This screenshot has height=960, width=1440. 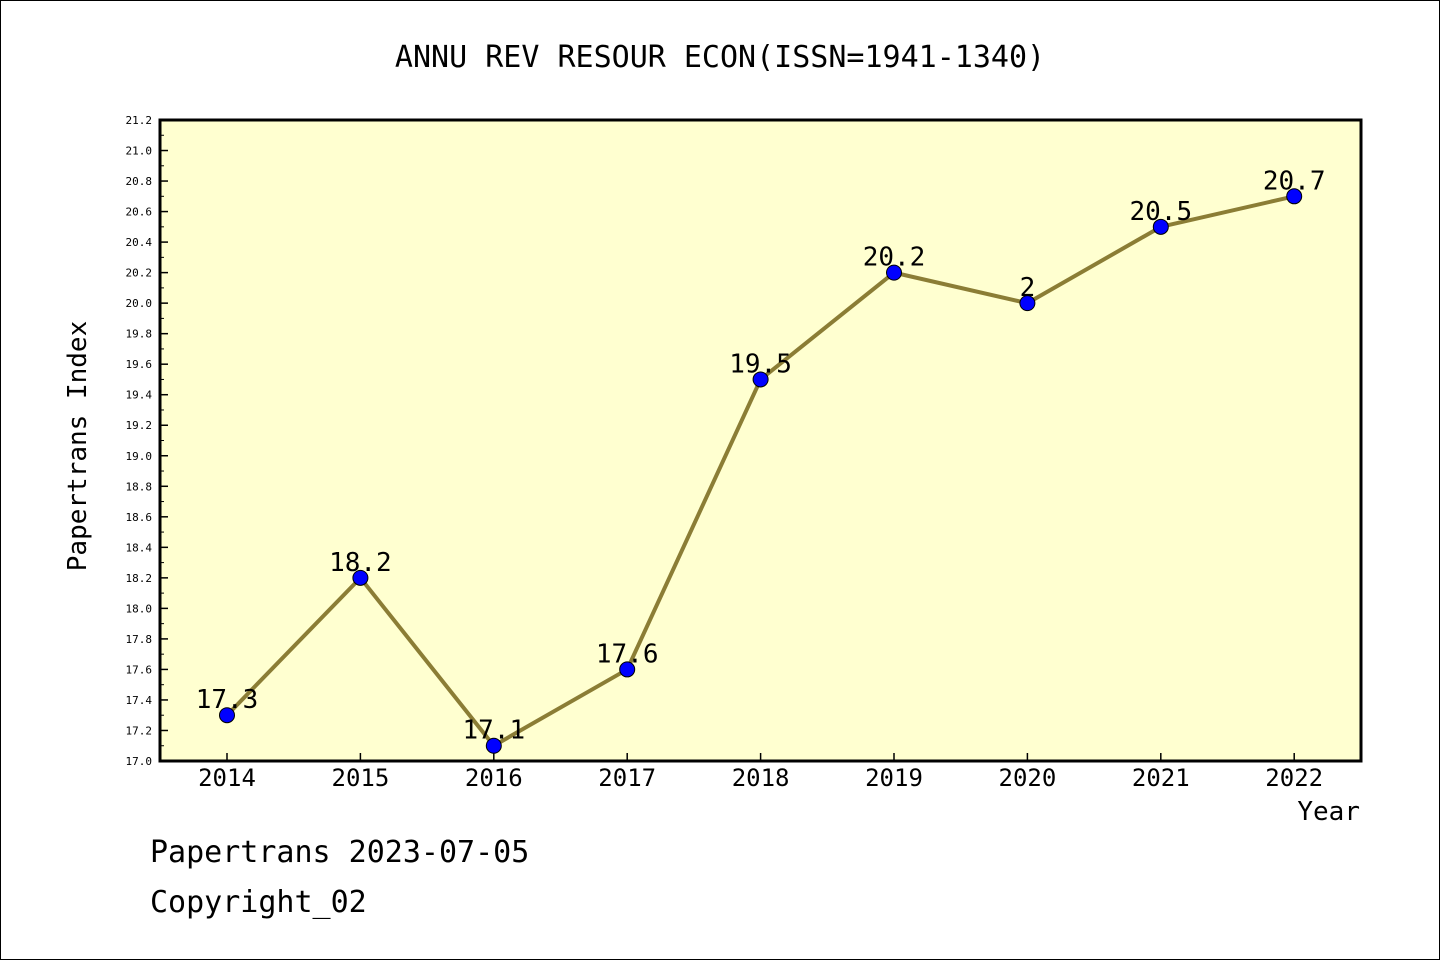 What do you see at coordinates (258, 902) in the screenshot?
I see `footer-copyright: Copyright_02` at bounding box center [258, 902].